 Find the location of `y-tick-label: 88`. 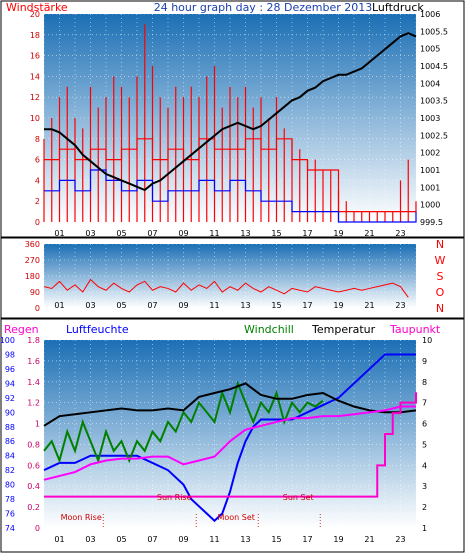

y-tick-label: 88 is located at coordinates (10, 427).